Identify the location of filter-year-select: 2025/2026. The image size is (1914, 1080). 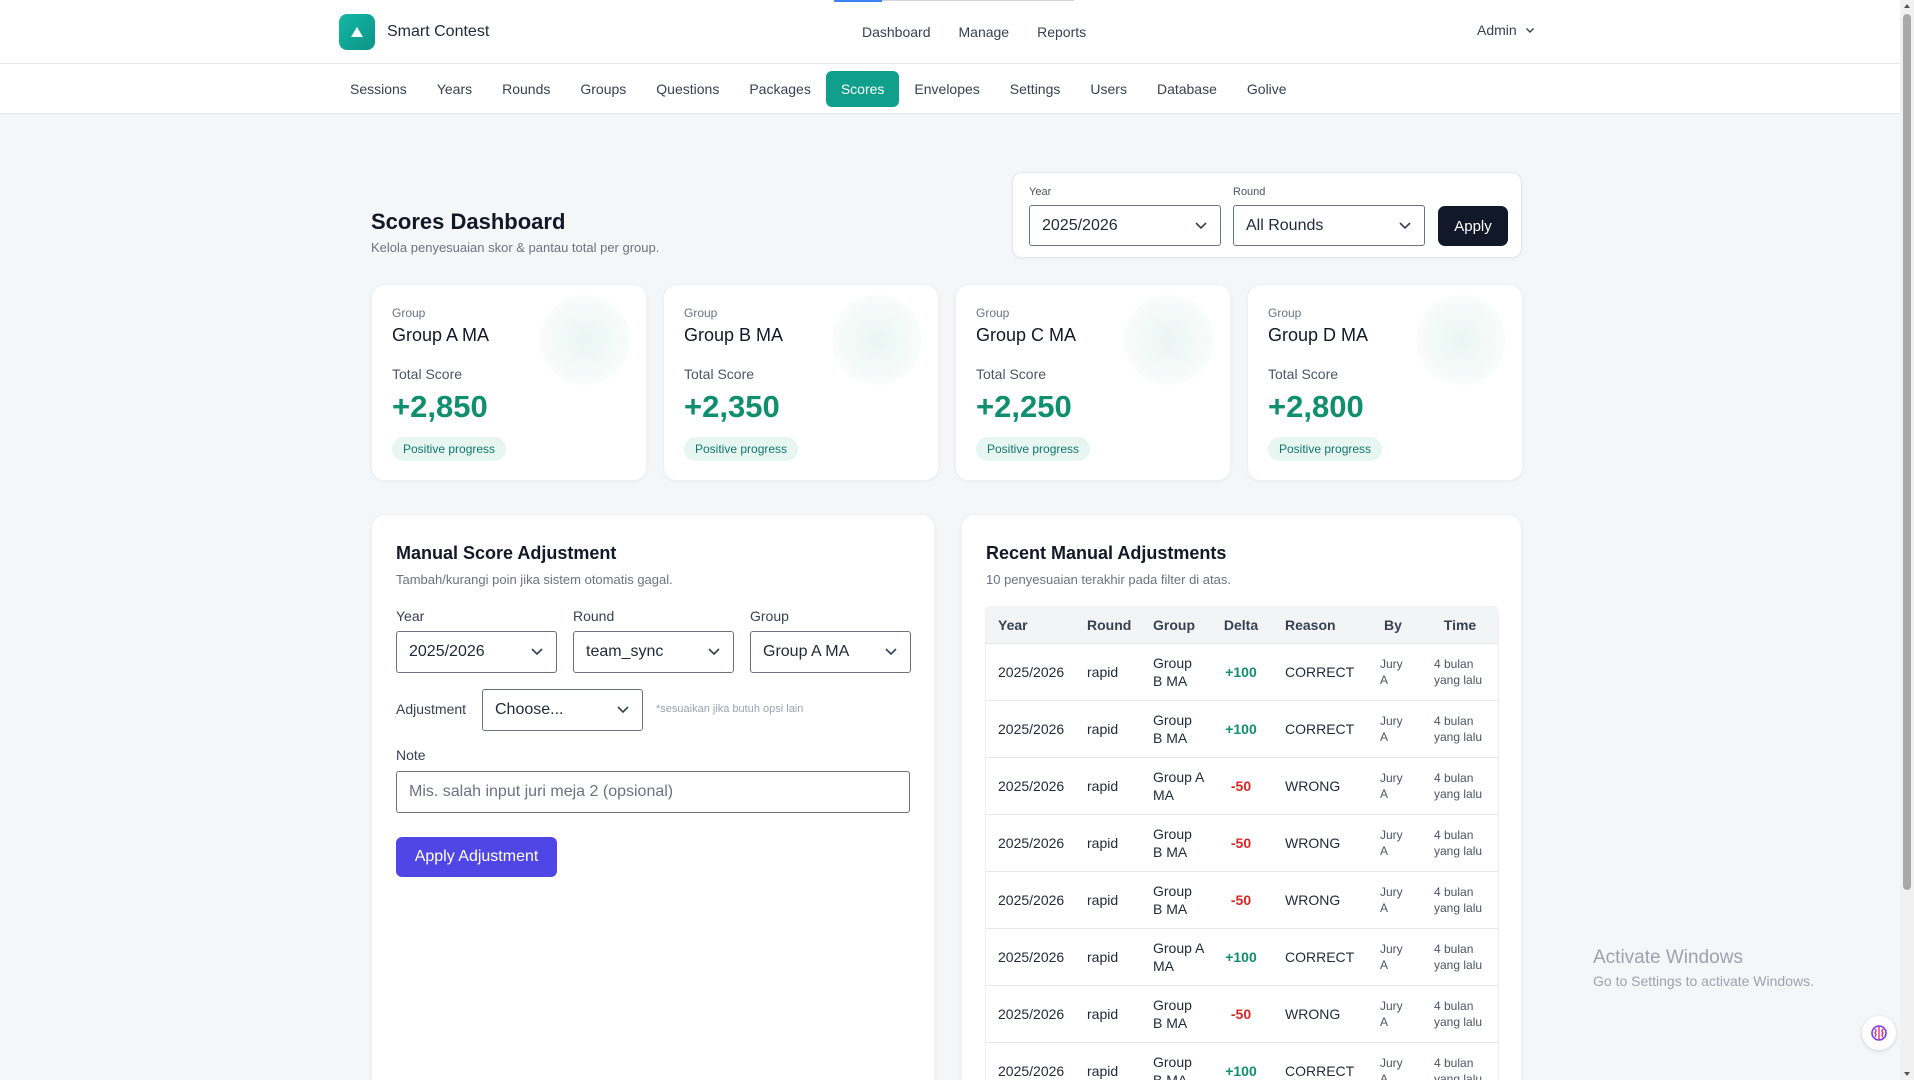
(1125, 225).